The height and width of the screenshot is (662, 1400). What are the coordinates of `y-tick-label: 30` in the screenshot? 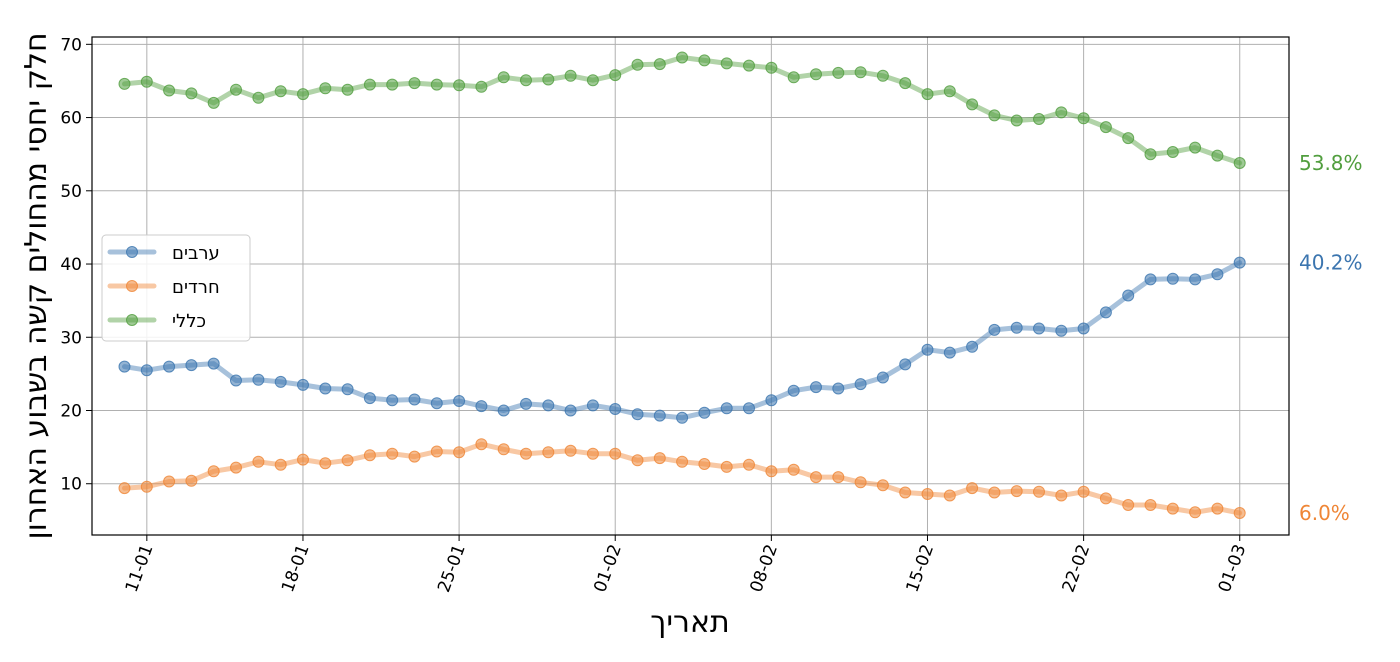 It's located at (71, 338).